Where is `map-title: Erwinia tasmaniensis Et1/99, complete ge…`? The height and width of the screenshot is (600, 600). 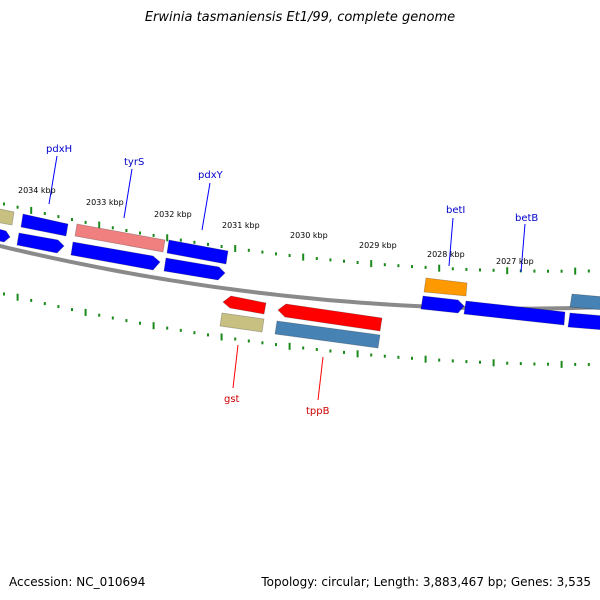 map-title: Erwinia tasmaniensis Et1/99, complete ge… is located at coordinates (300, 17).